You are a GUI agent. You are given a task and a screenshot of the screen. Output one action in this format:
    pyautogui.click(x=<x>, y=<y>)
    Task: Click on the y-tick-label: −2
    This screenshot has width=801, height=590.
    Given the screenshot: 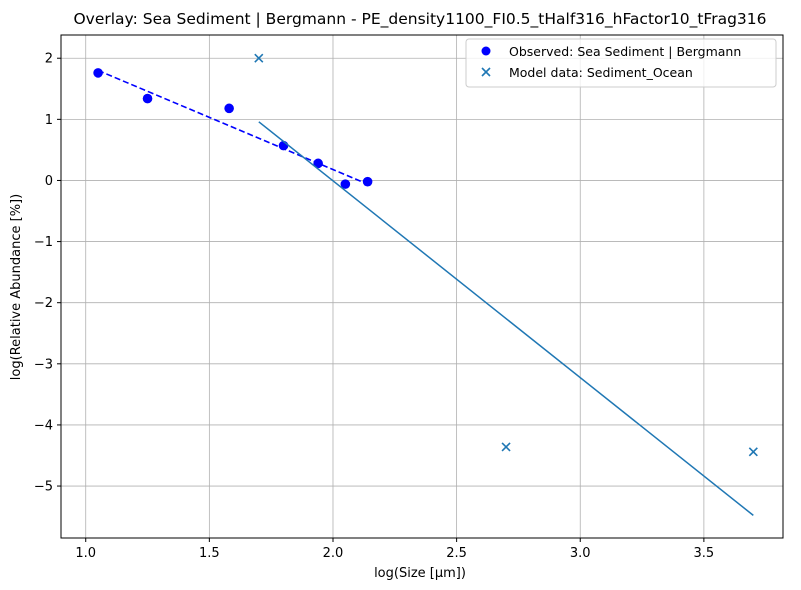 What is the action you would take?
    pyautogui.click(x=43, y=303)
    